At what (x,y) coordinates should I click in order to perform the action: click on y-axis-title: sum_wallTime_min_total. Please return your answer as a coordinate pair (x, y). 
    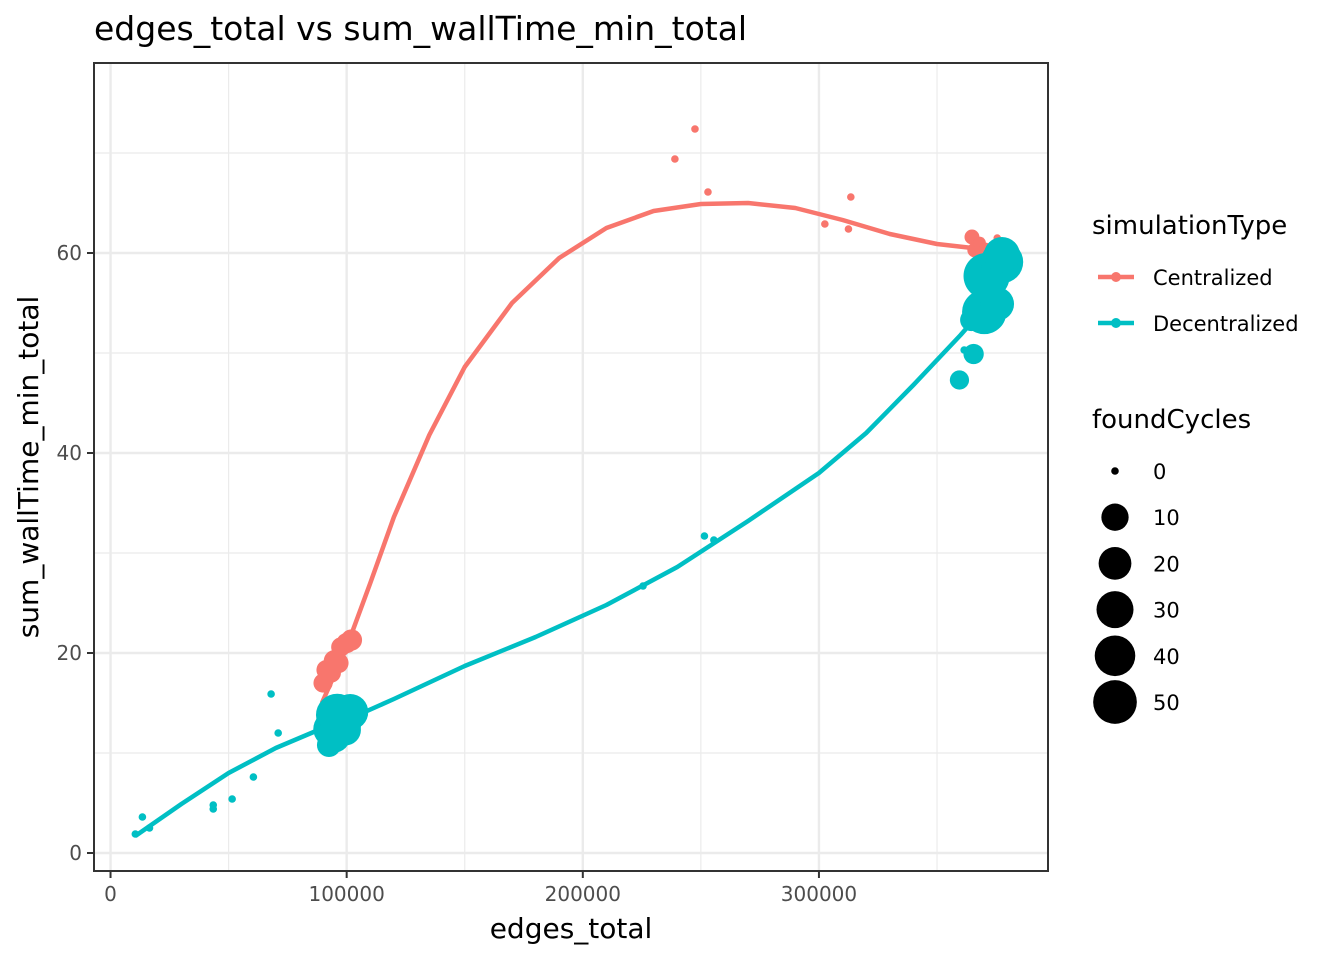
    Looking at the image, I should click on (28, 467).